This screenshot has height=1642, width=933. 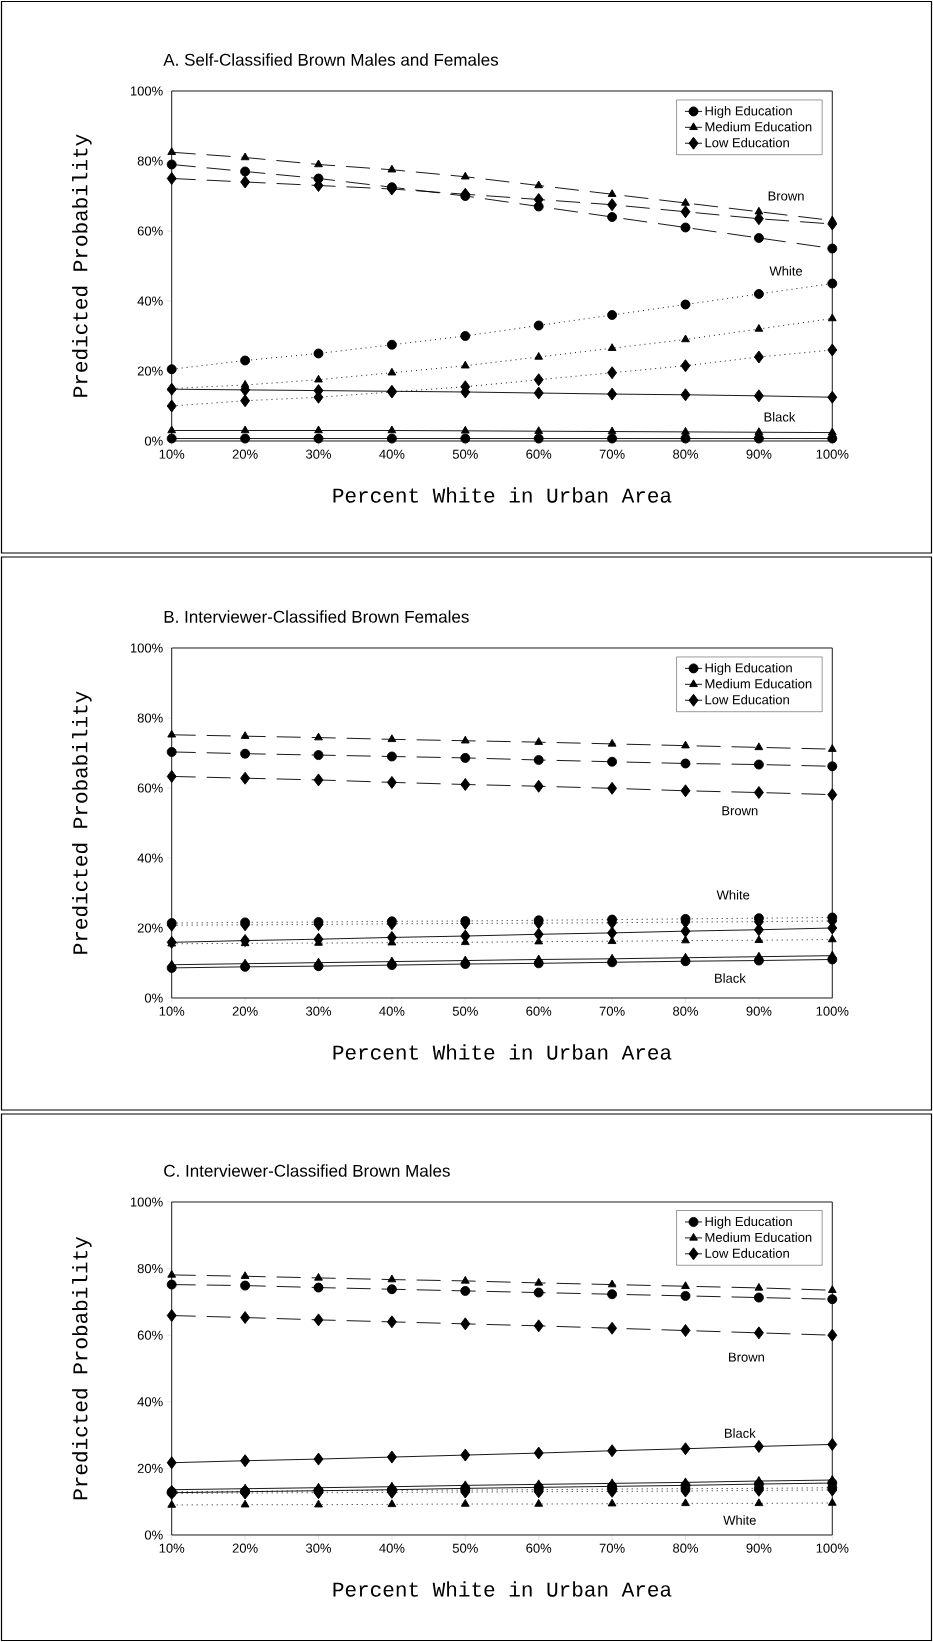 I want to click on chart-title: B. Interviewer-Classified Brown Females, so click(x=316, y=616).